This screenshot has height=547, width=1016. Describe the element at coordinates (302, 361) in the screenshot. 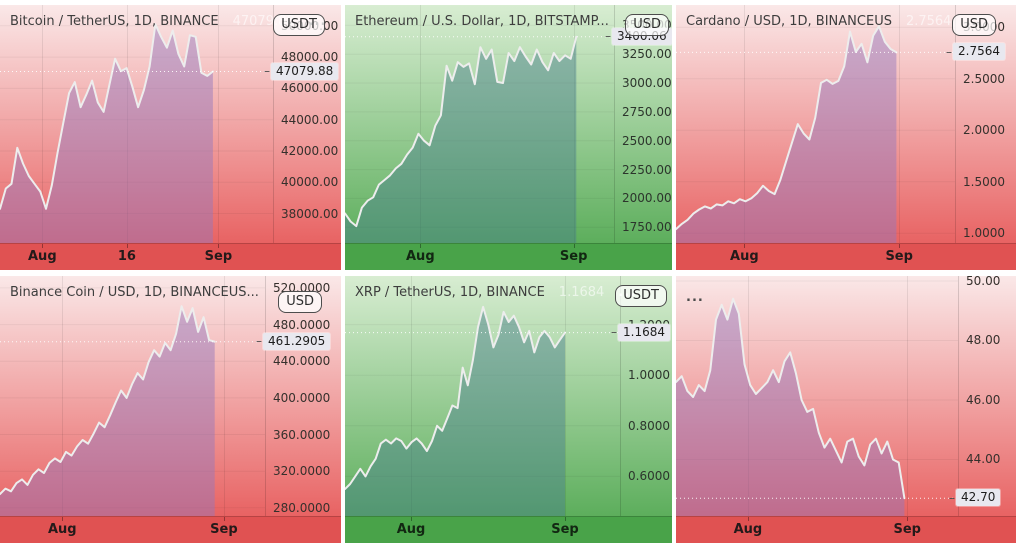

I see `y-axis-tick-label: 440.0000` at that location.